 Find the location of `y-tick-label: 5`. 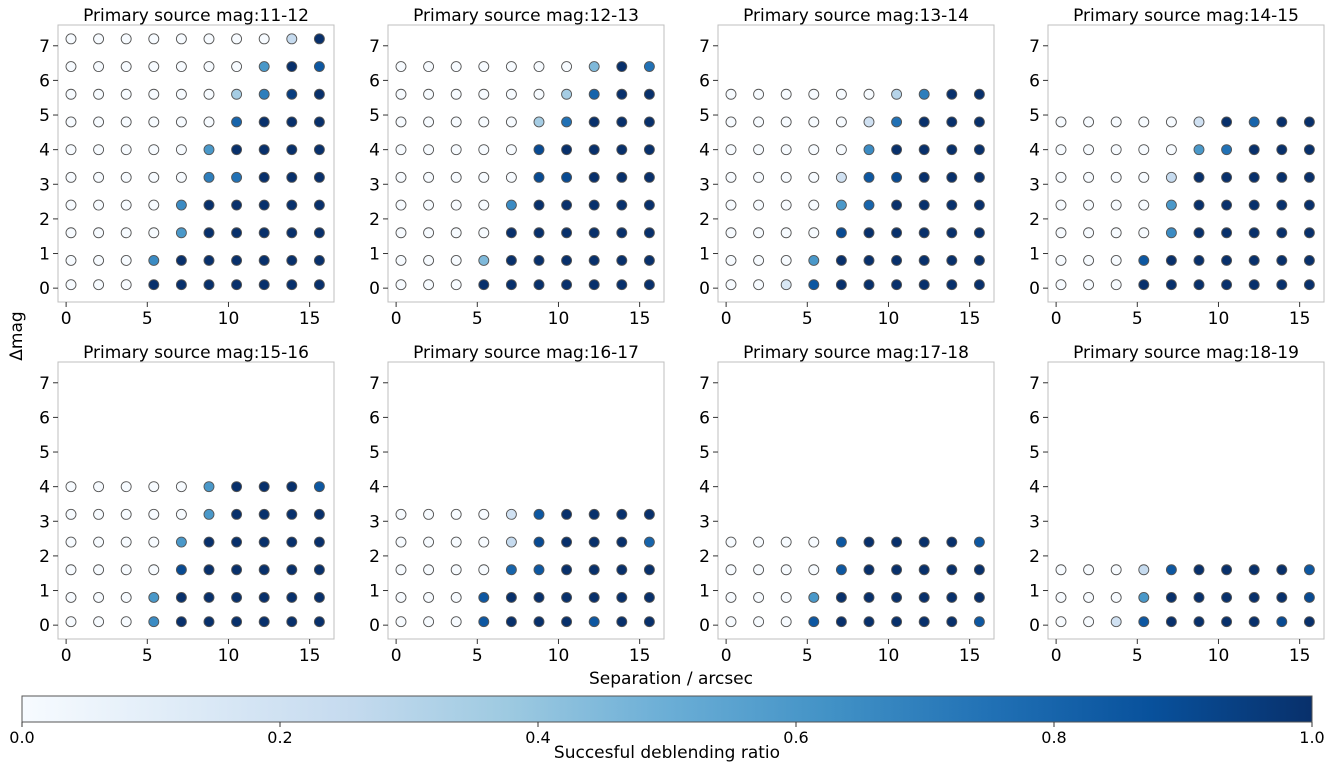

y-tick-label: 5 is located at coordinates (704, 116).